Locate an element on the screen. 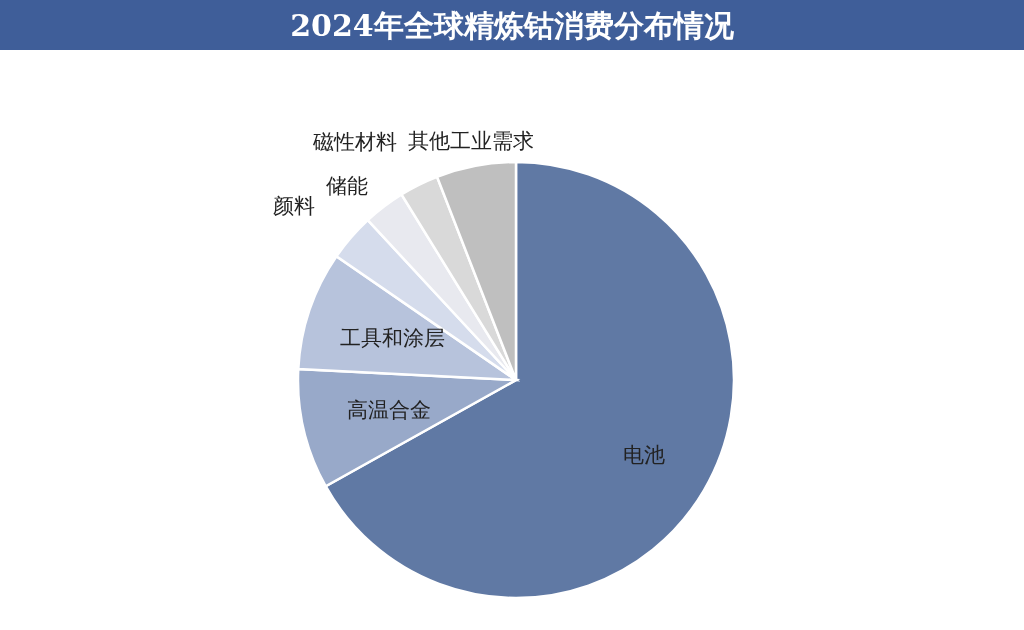 The image size is (1024, 630). slice-label: 其他工业需求 is located at coordinates (471, 140).